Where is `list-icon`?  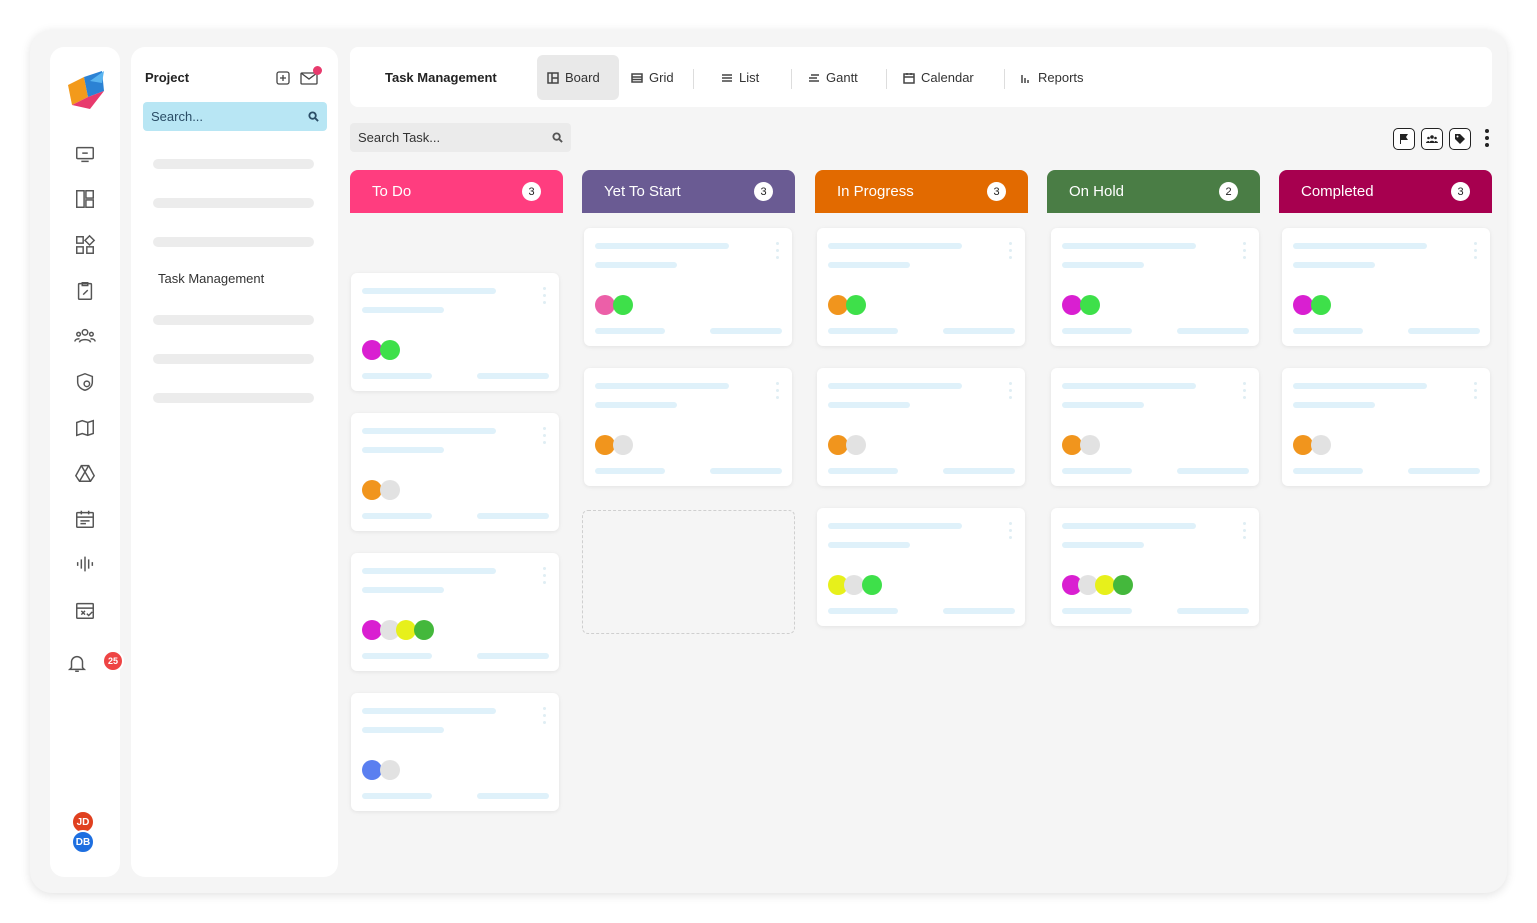 list-icon is located at coordinates (727, 77).